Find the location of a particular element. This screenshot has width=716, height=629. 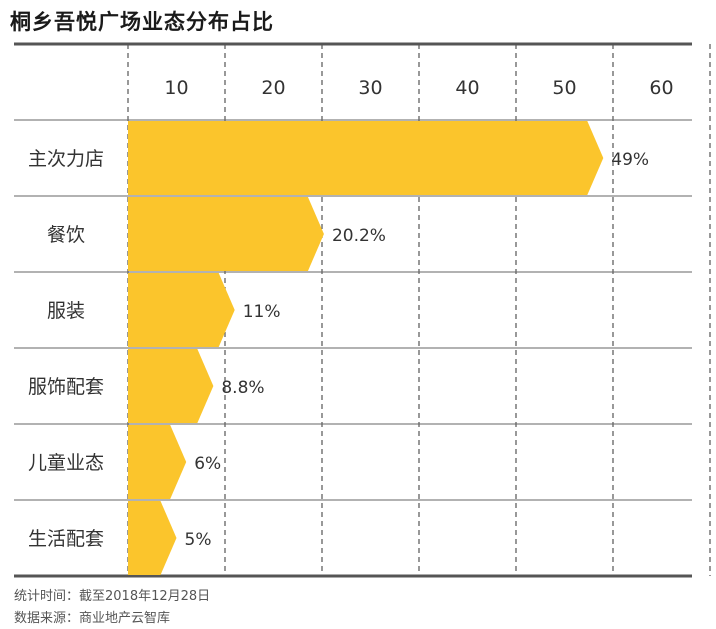

x-tick-label: 60 is located at coordinates (661, 88).